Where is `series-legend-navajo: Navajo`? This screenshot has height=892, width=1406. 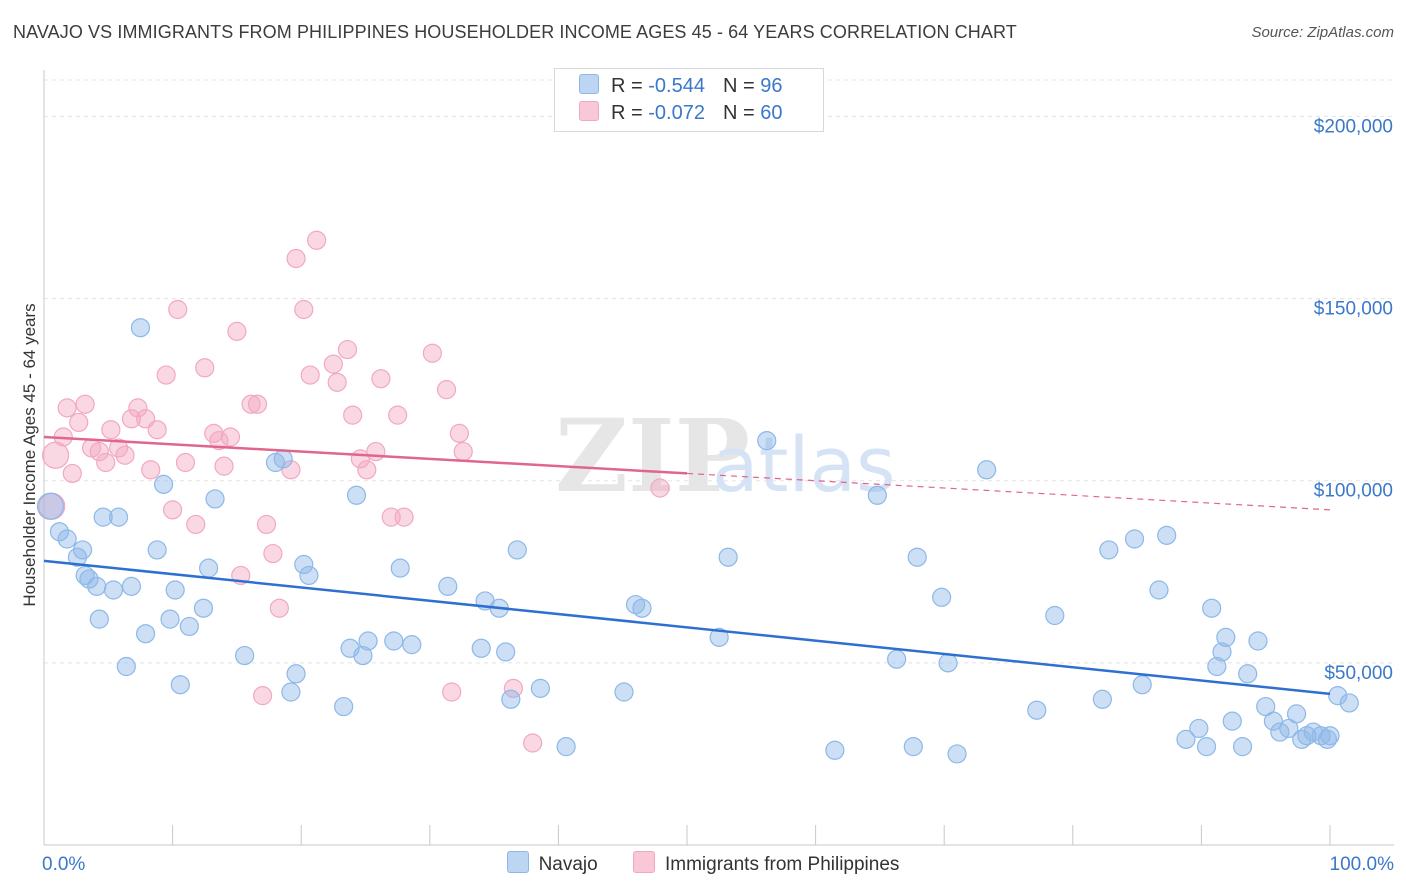
series-legend-navajo: Navajo is located at coordinates (552, 863).